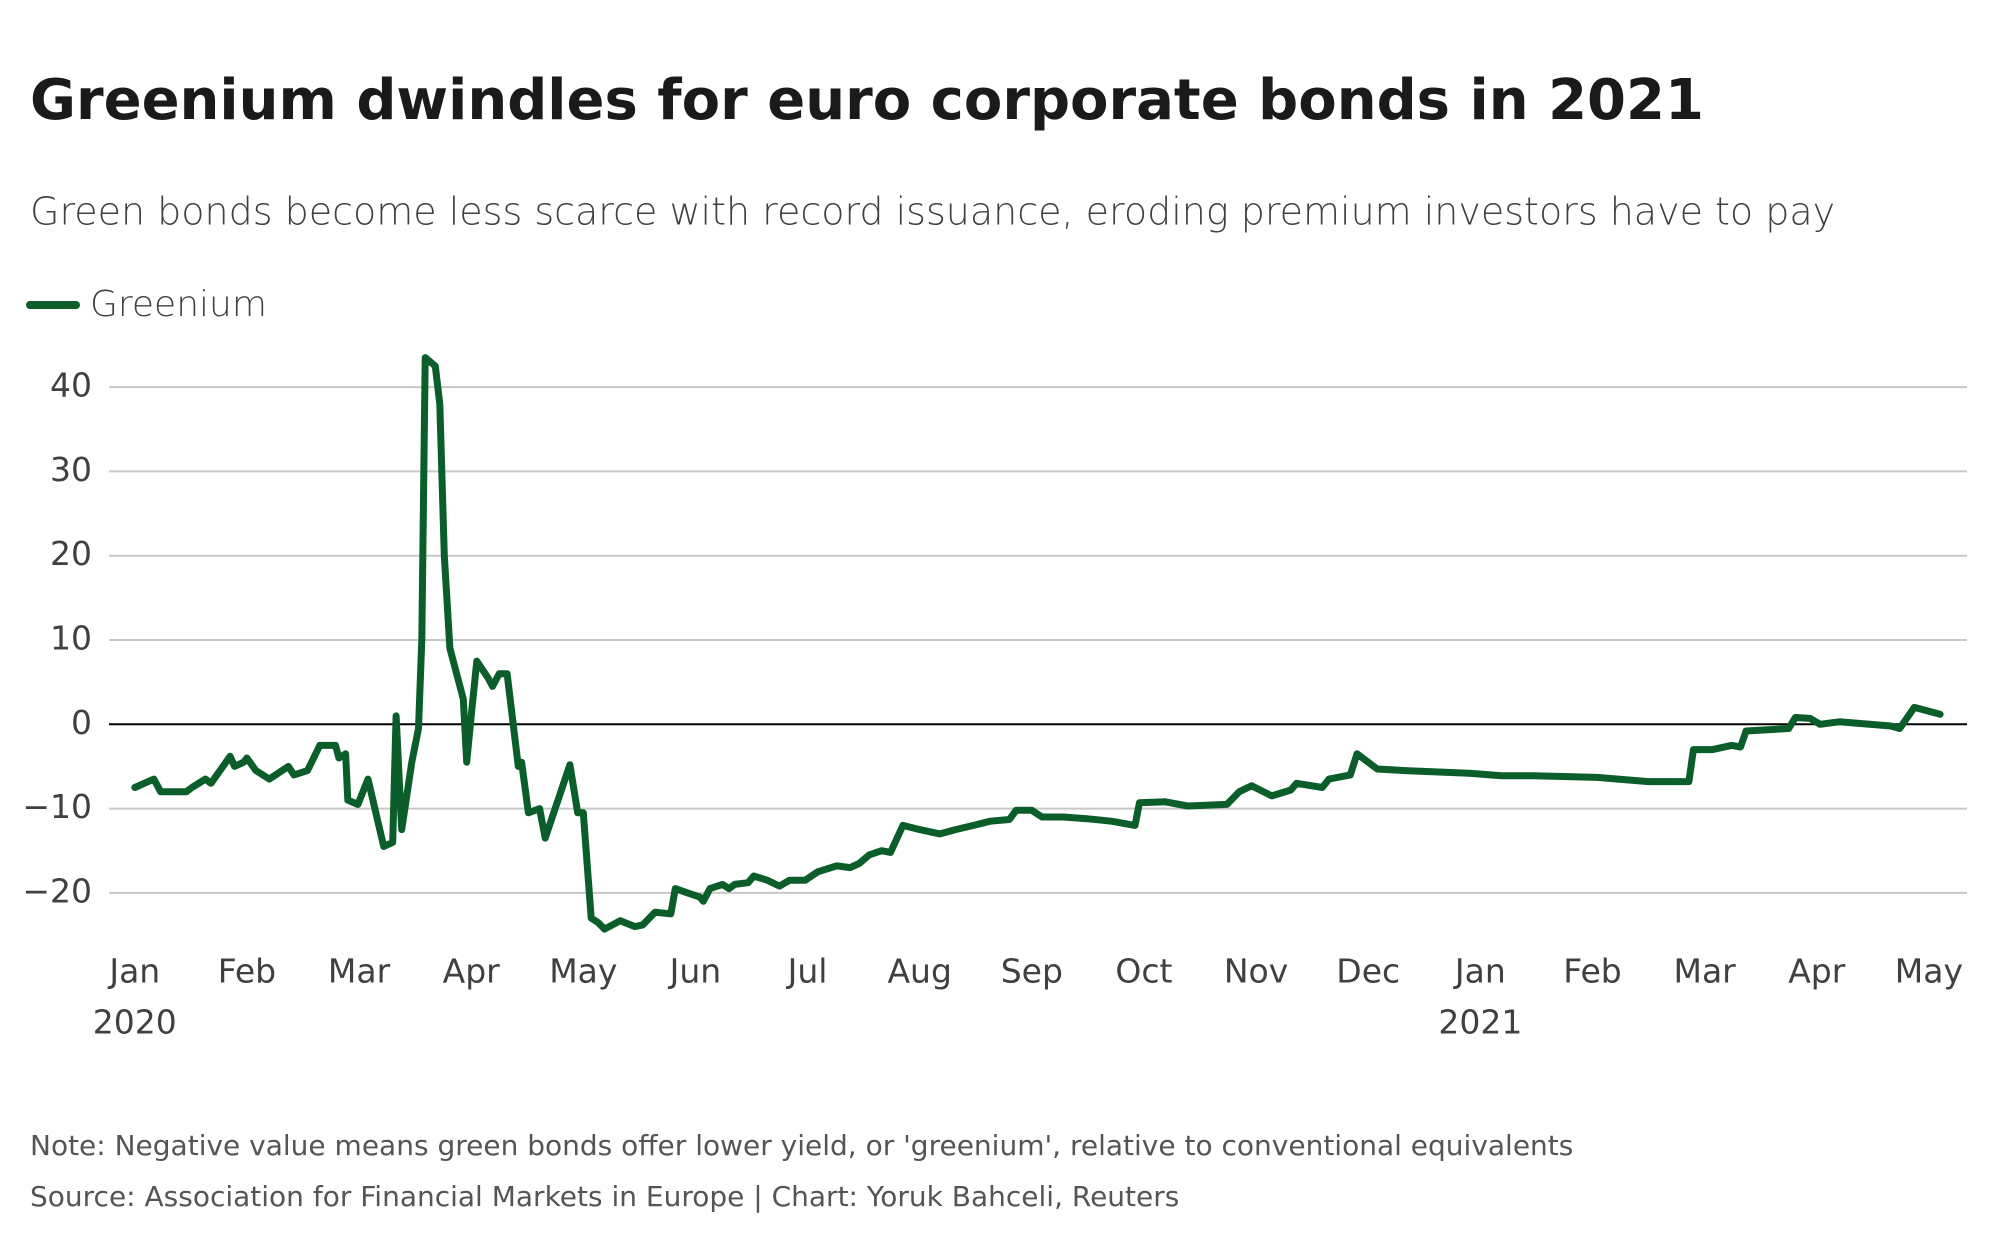 This screenshot has width=1992, height=1260. Describe the element at coordinates (1143, 971) in the screenshot. I see `x-tick-label: Oct` at that location.